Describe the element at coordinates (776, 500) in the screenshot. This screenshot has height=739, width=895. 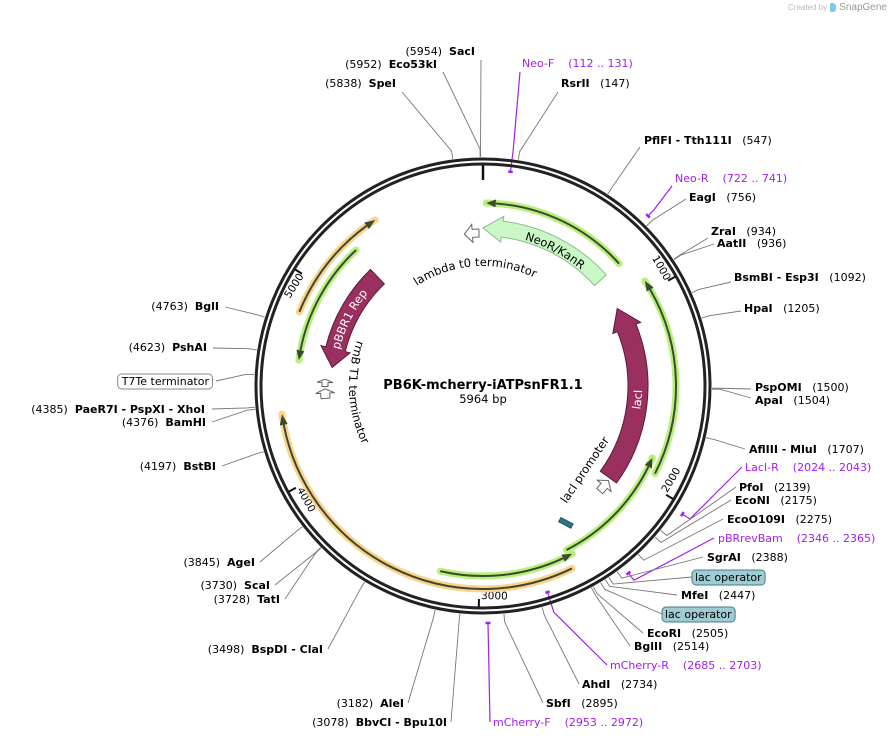
I see `enzyme-site-label: EcoNI (2175)` at that location.